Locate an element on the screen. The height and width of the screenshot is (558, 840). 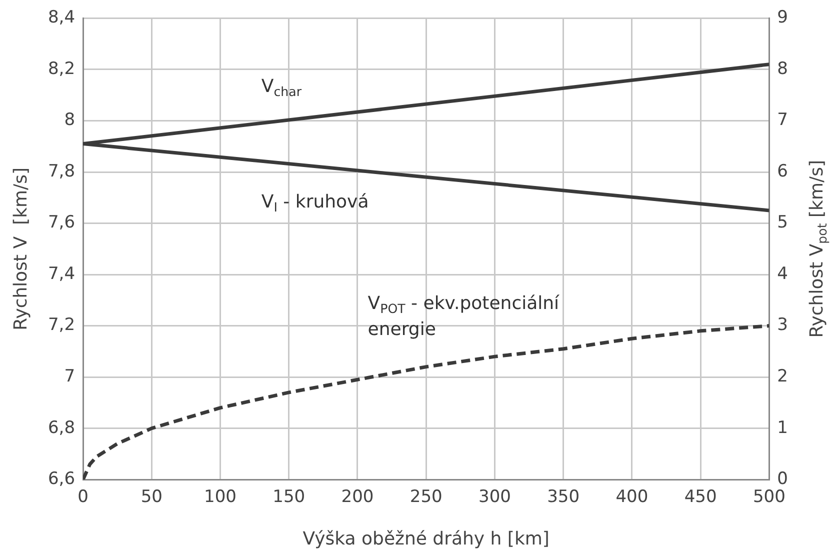
y-axis-title: Rychlost V [km/s] is located at coordinates (21, 248).